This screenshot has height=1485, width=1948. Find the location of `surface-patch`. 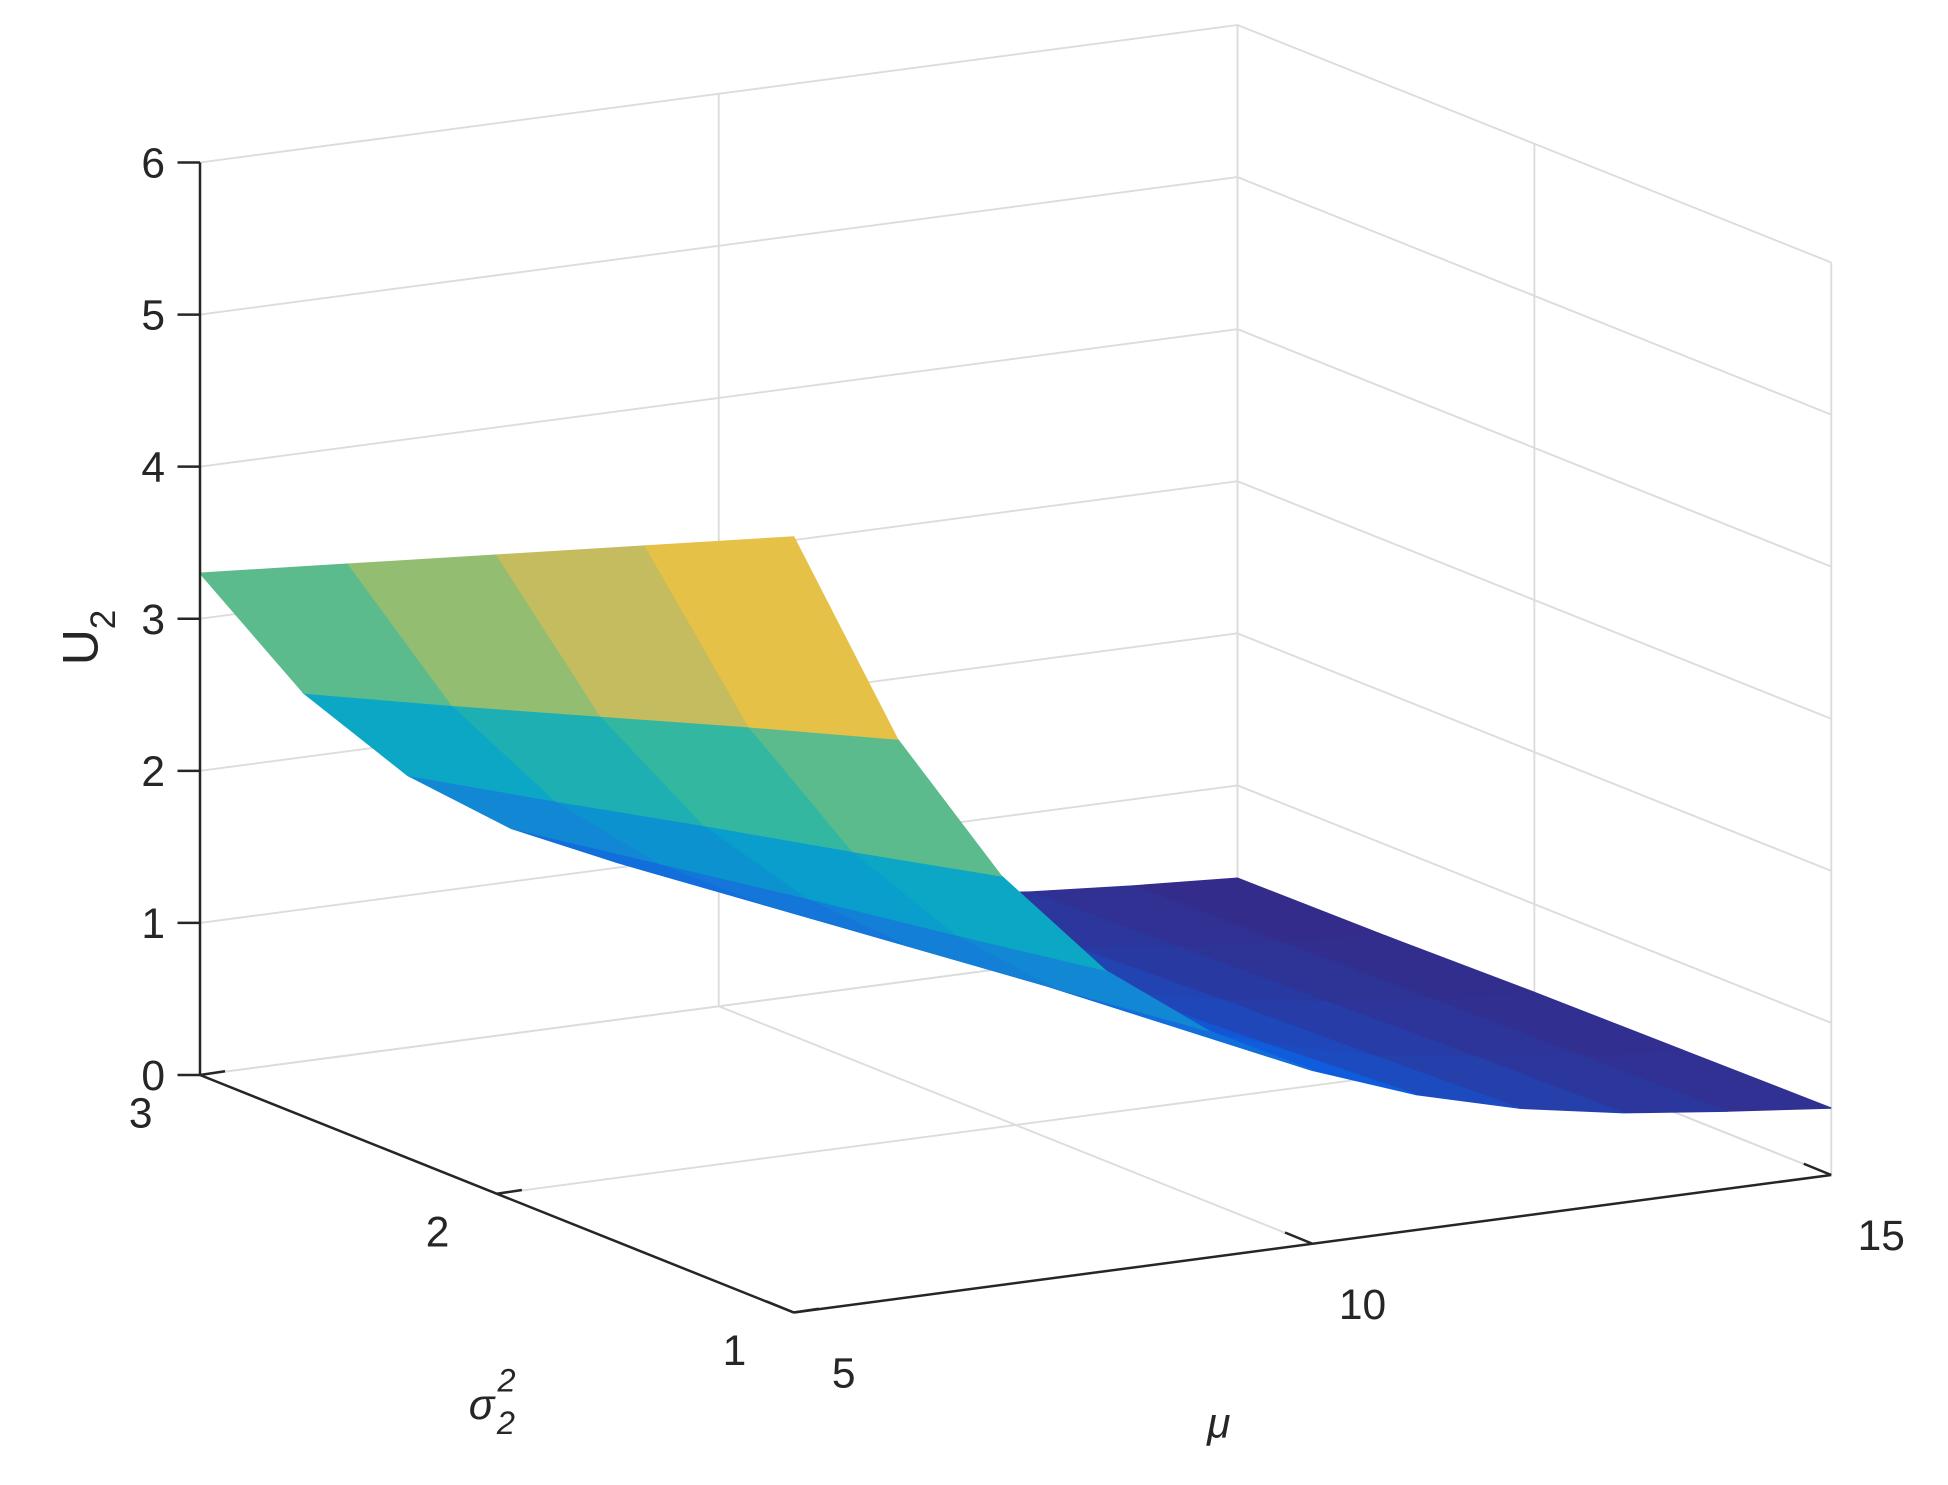

surface-patch is located at coordinates (771, 638).